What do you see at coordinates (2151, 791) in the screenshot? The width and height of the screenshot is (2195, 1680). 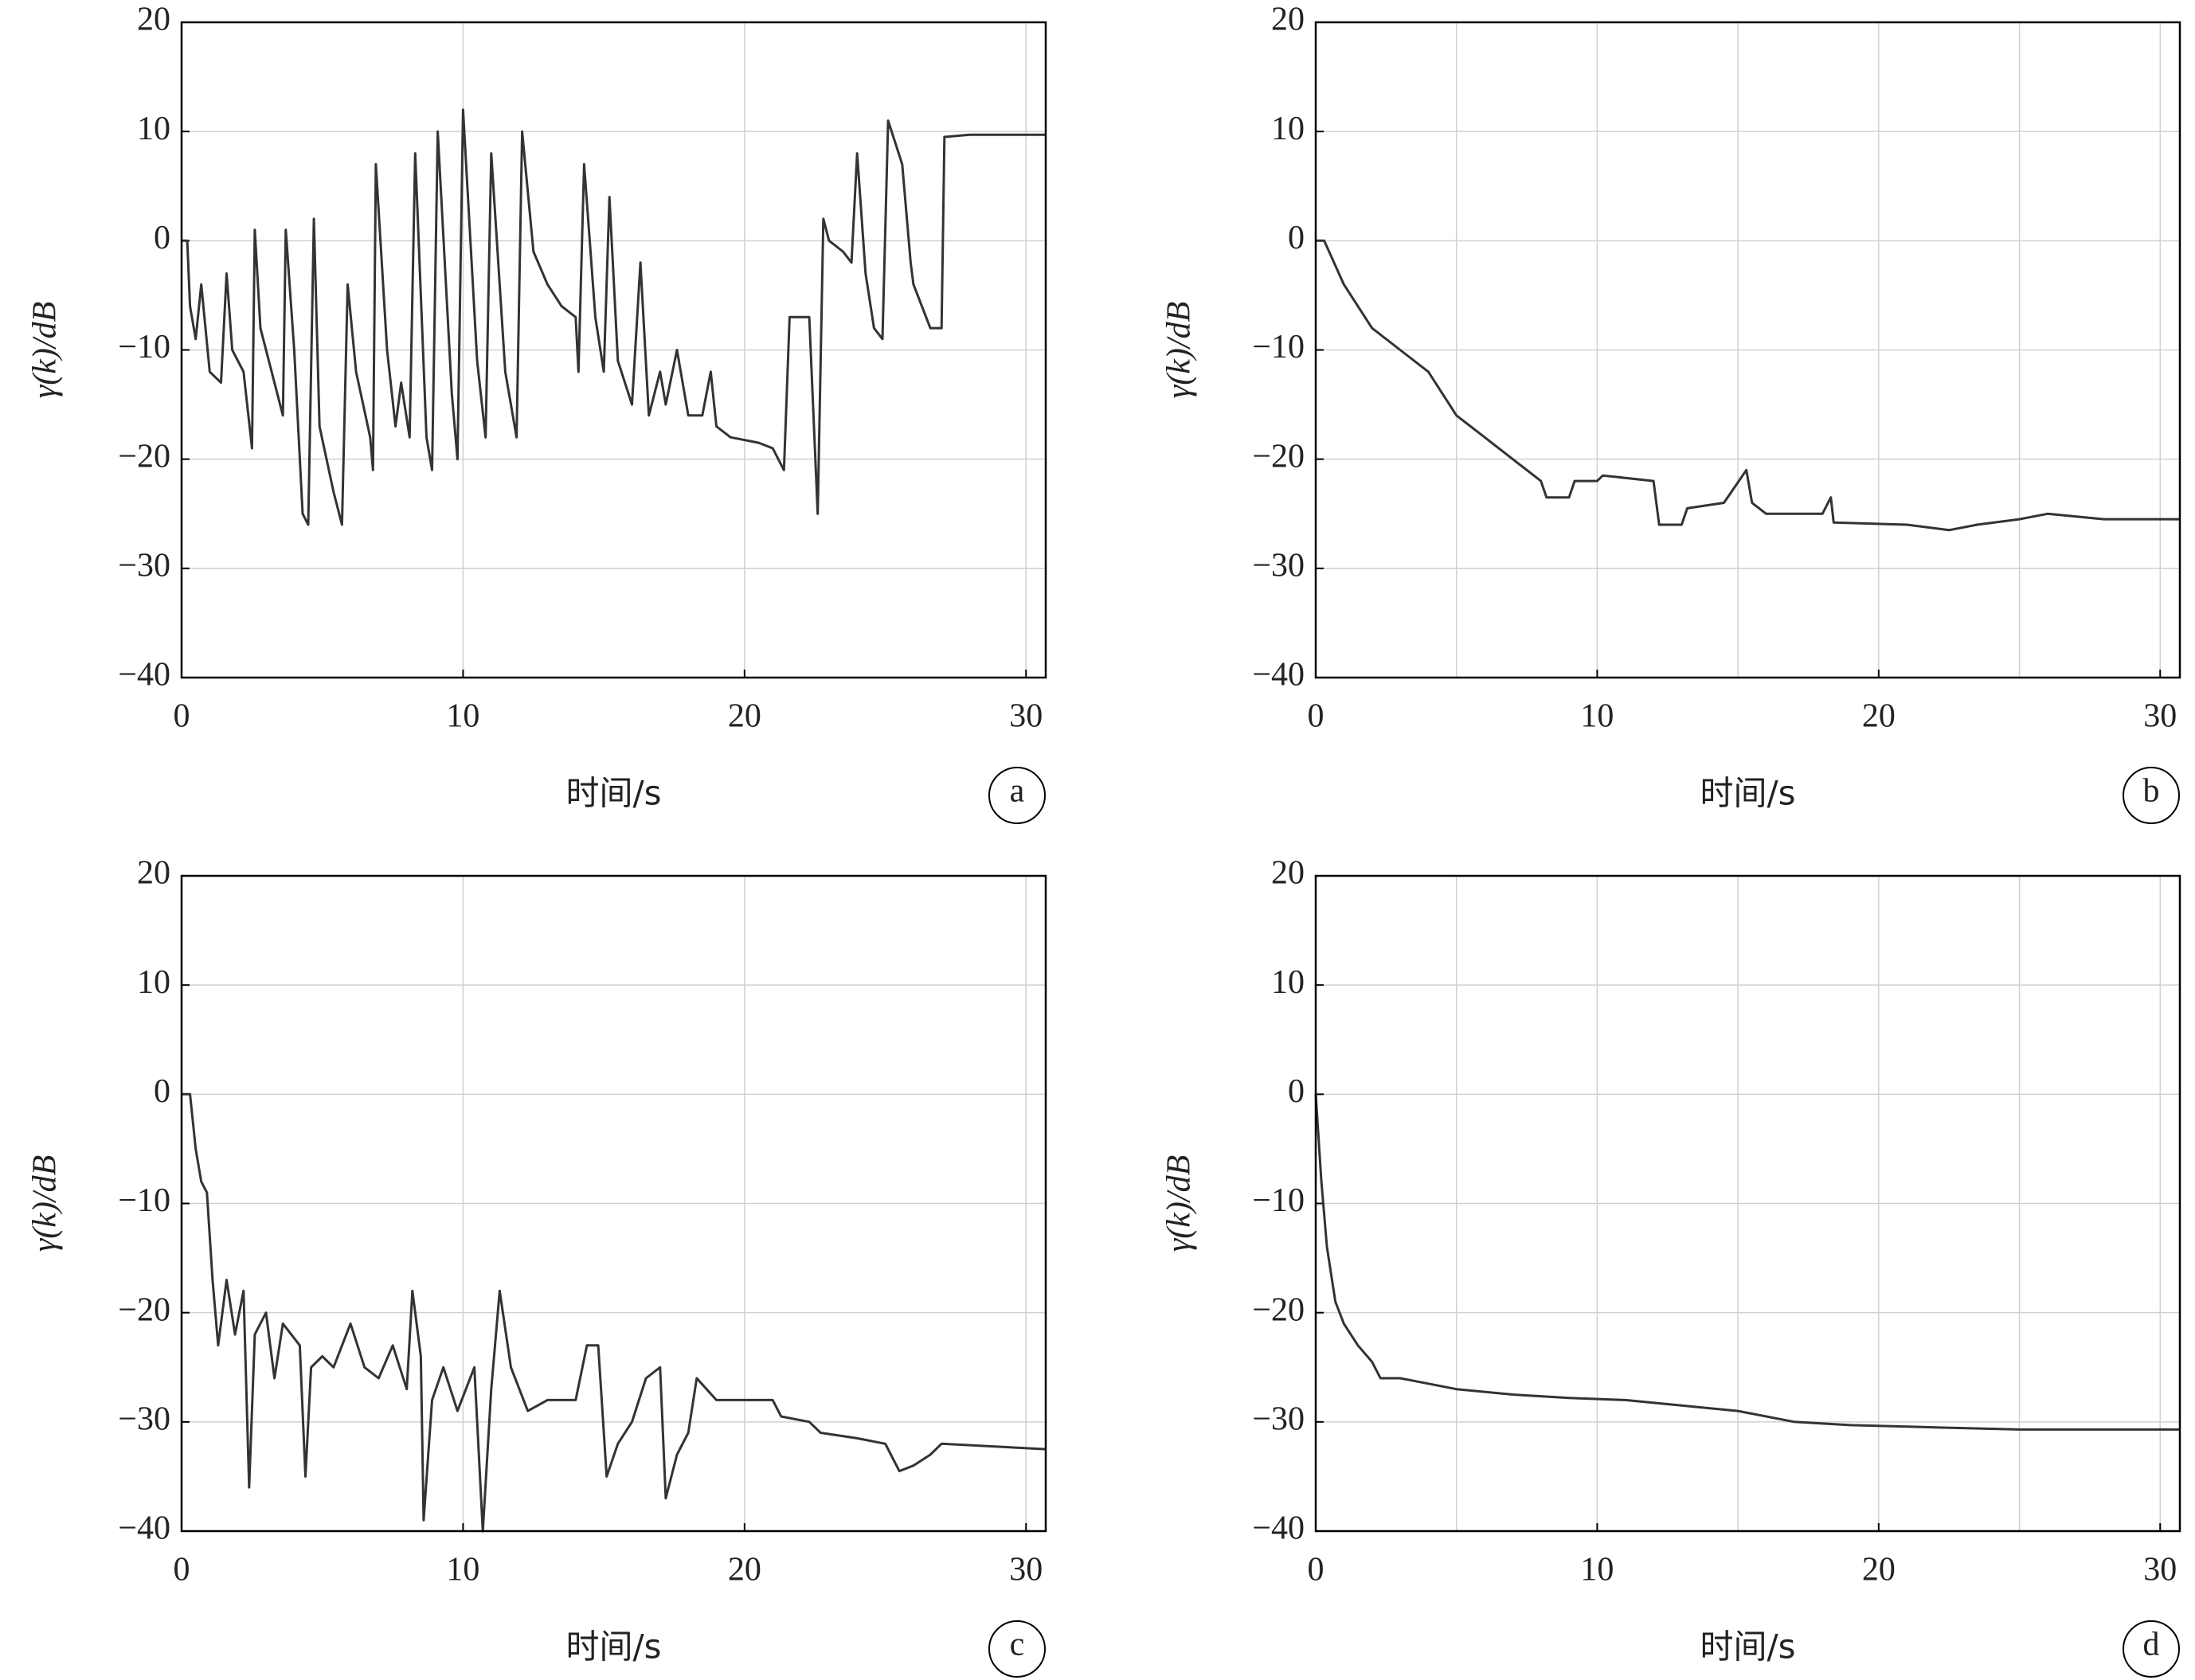 I see `panel-label: b` at bounding box center [2151, 791].